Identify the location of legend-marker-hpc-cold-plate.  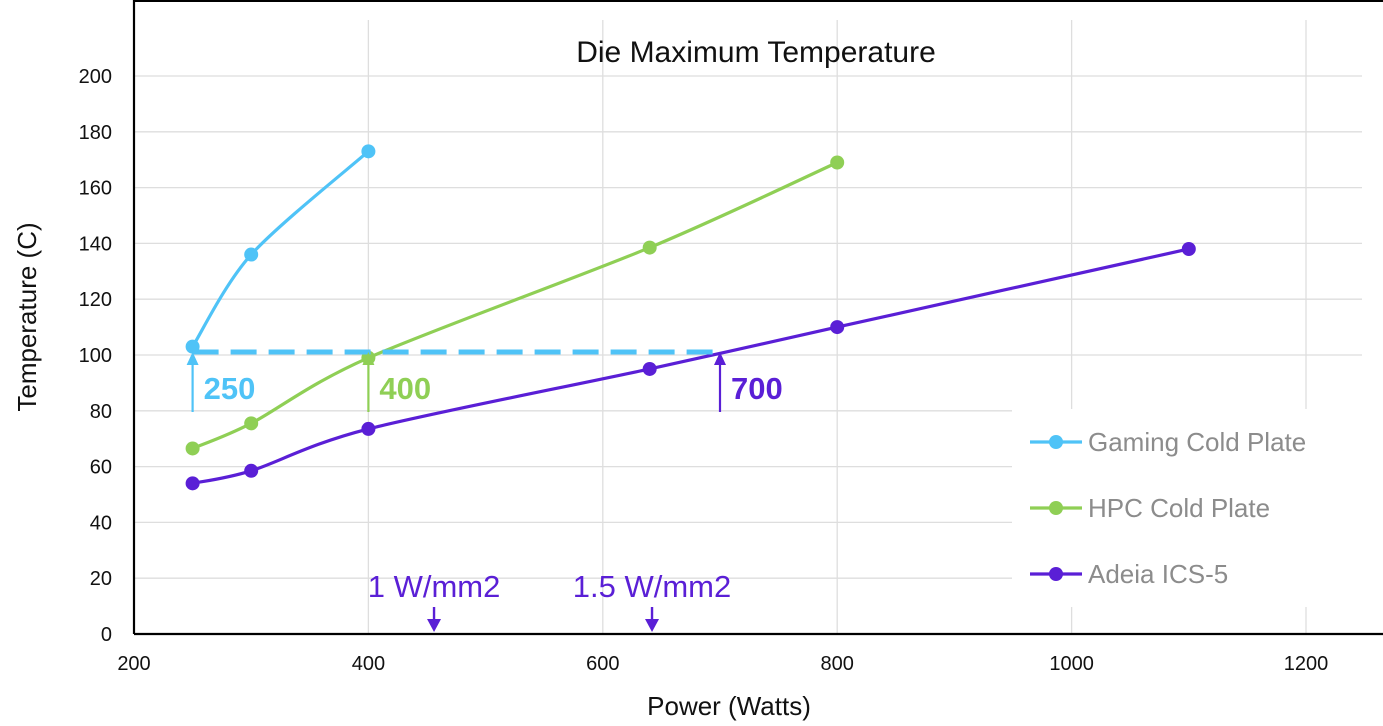
(1056, 508).